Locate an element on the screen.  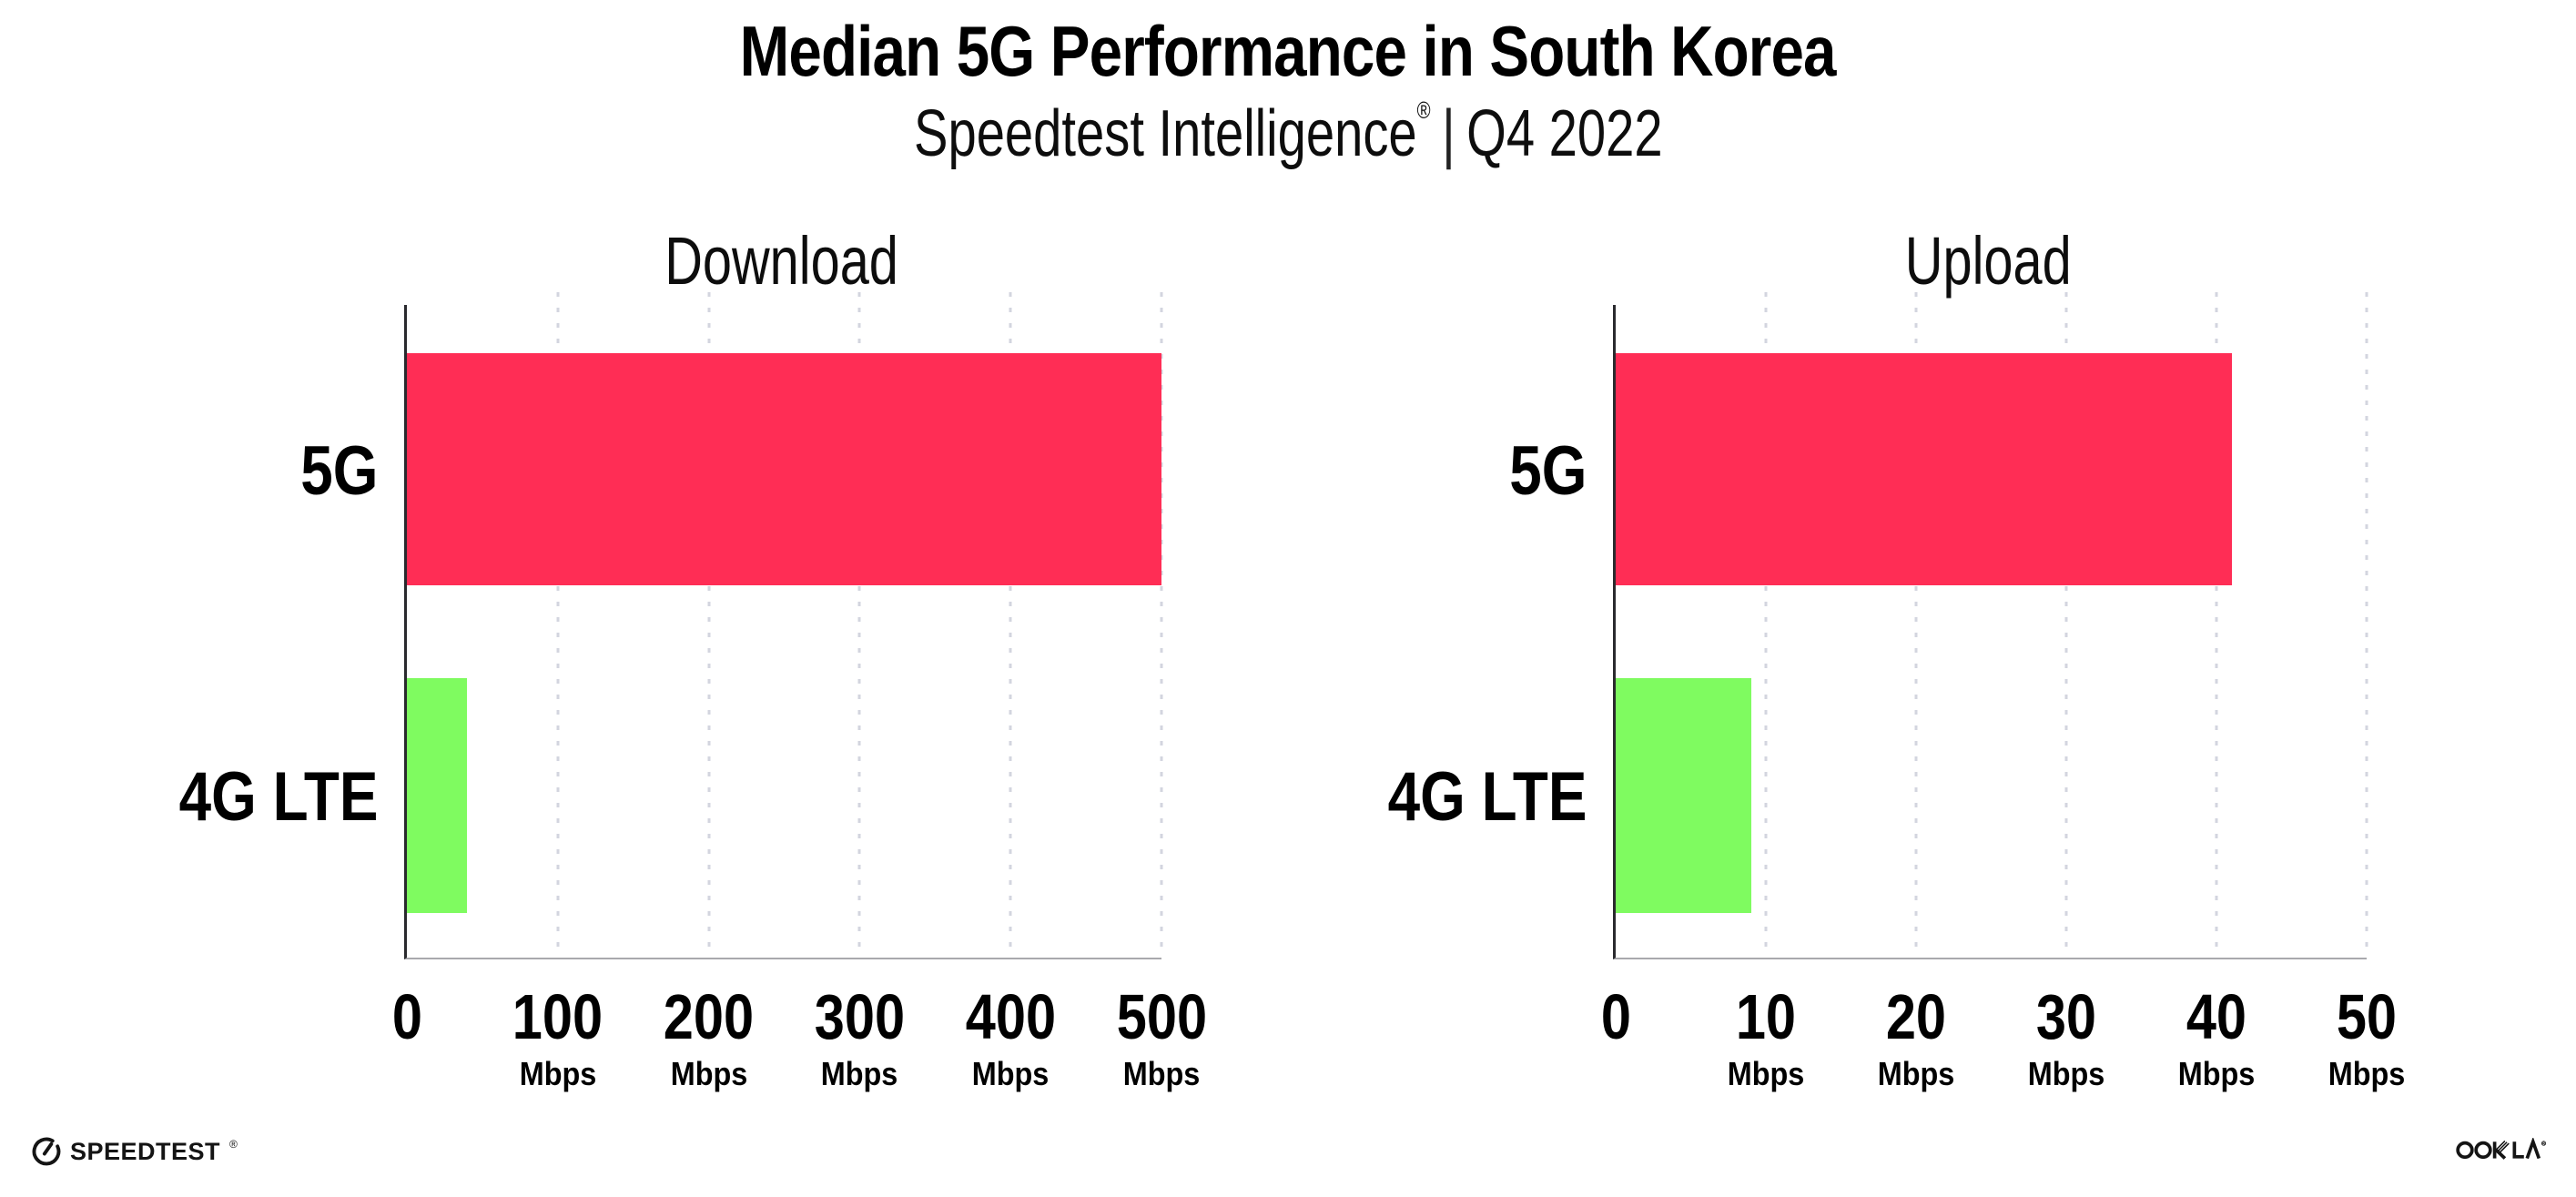
x-tick-value-text: 10 is located at coordinates (1766, 1017).